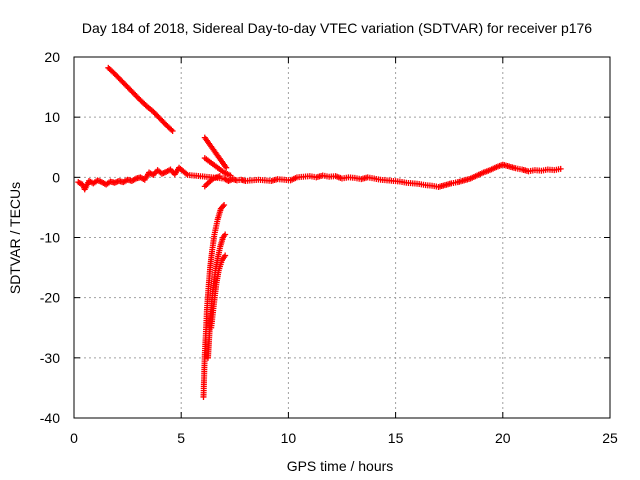  What do you see at coordinates (52, 117) in the screenshot?
I see `y-tick-label: 10` at bounding box center [52, 117].